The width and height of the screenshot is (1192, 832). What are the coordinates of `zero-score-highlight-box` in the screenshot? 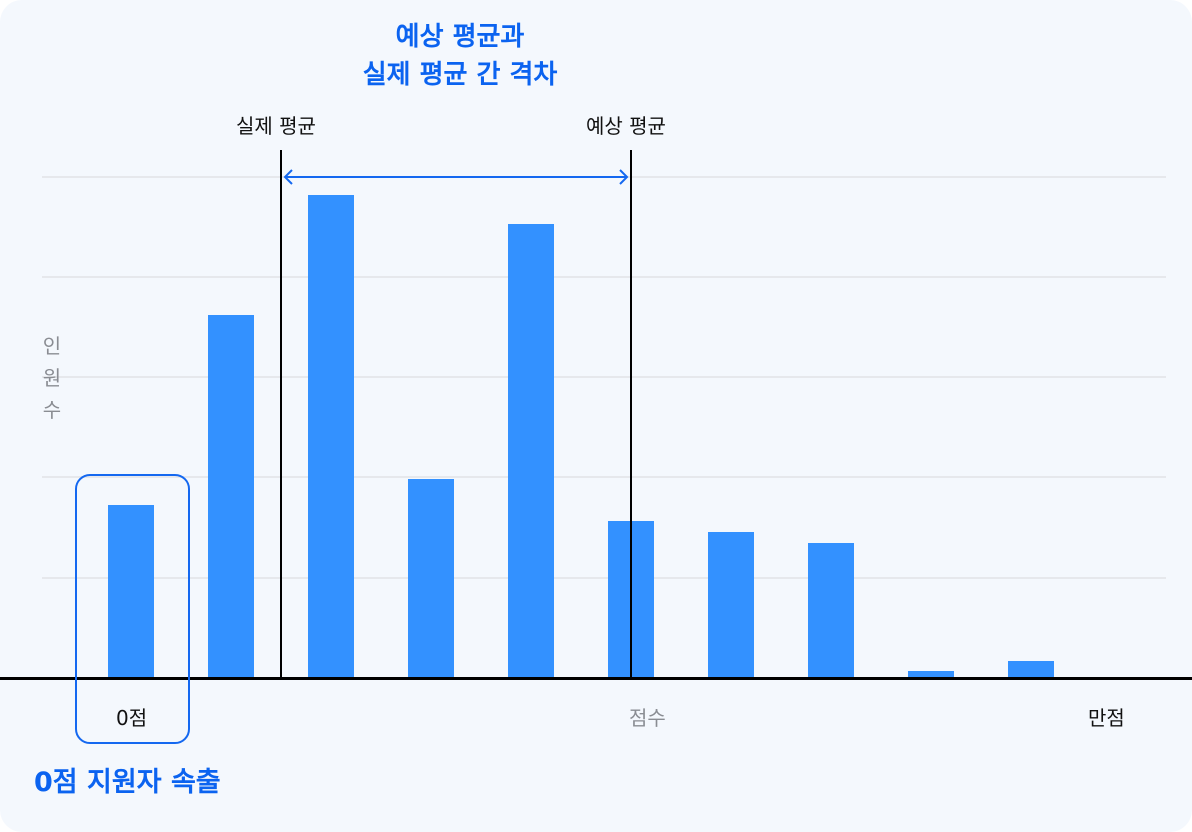 It's located at (132, 609).